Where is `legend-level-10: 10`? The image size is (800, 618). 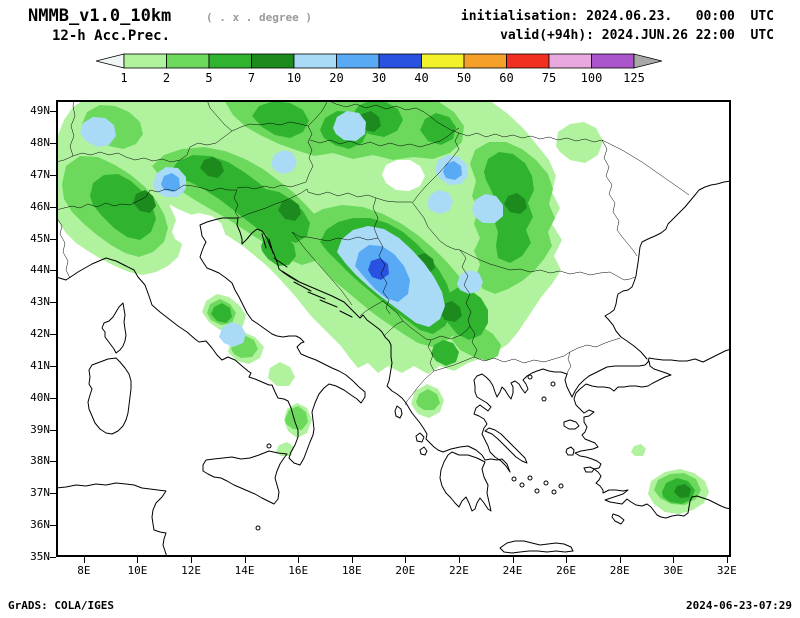 legend-level-10: 10 is located at coordinates (294, 78).